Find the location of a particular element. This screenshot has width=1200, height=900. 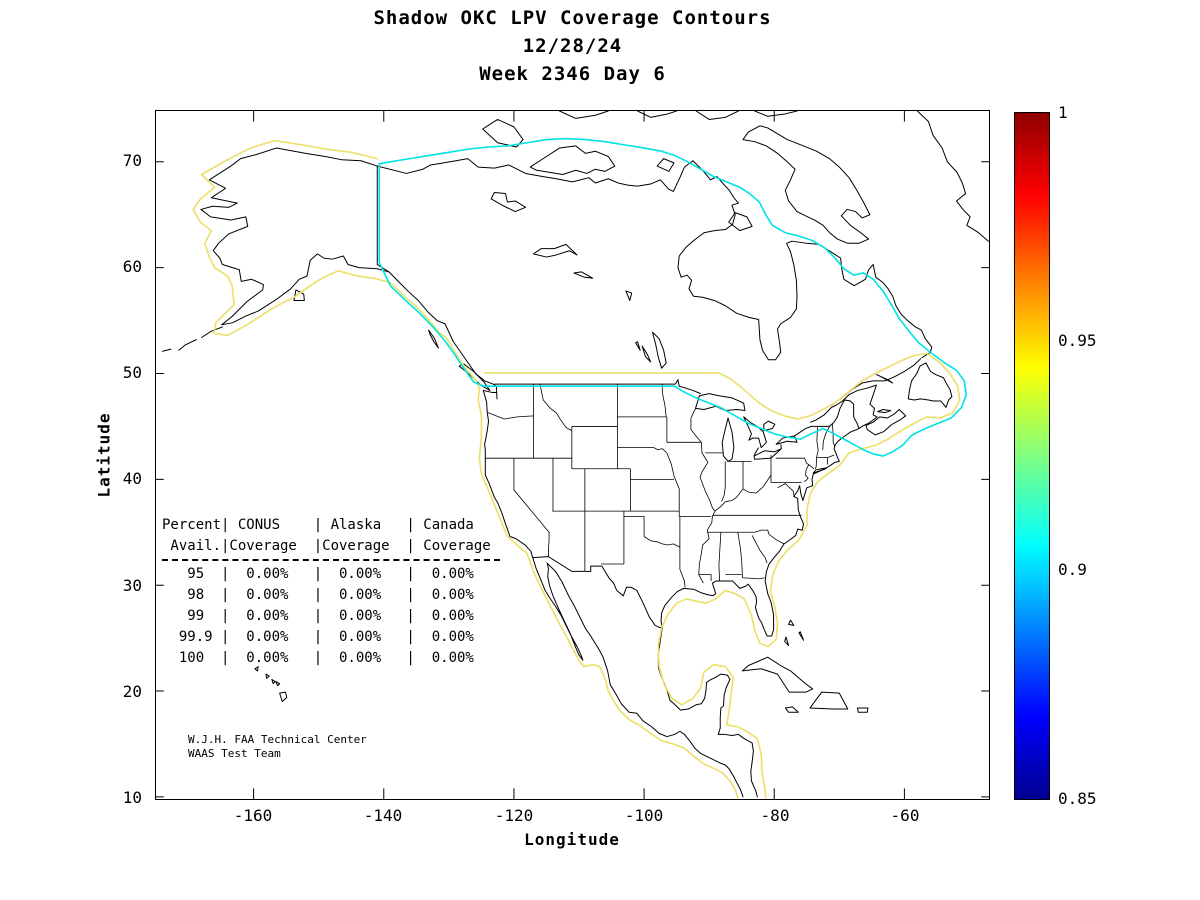

top-tick-marks is located at coordinates (579, 116).